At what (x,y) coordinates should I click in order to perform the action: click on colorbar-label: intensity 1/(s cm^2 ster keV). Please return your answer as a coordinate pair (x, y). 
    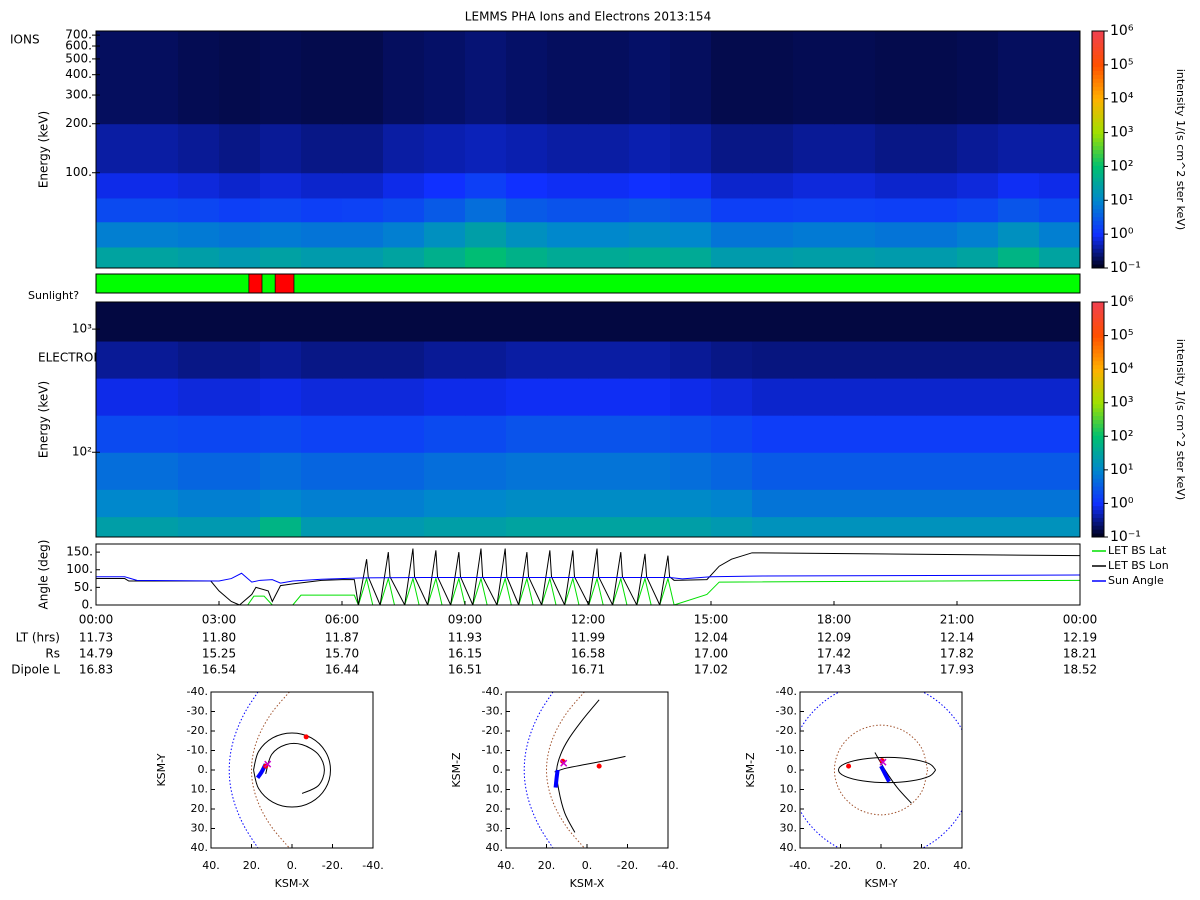
    Looking at the image, I should click on (1180, 419).